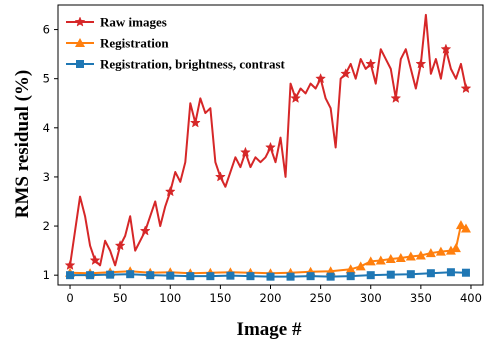 Image resolution: width=488 pixels, height=348 pixels. Describe the element at coordinates (421, 298) in the screenshot. I see `x-tick-label: 350` at that location.